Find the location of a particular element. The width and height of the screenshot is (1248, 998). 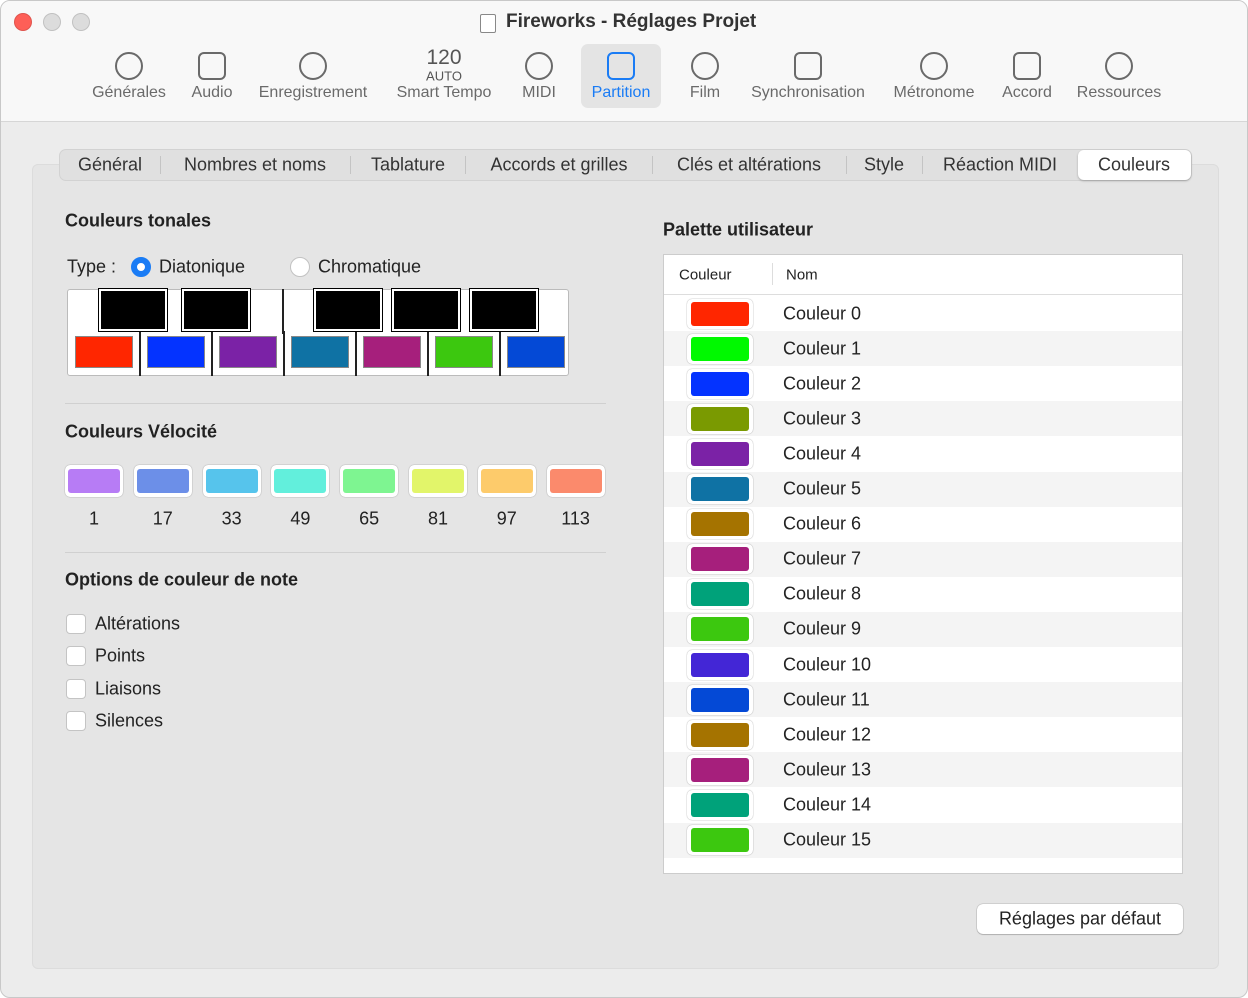

tab: Général is located at coordinates (110, 164).